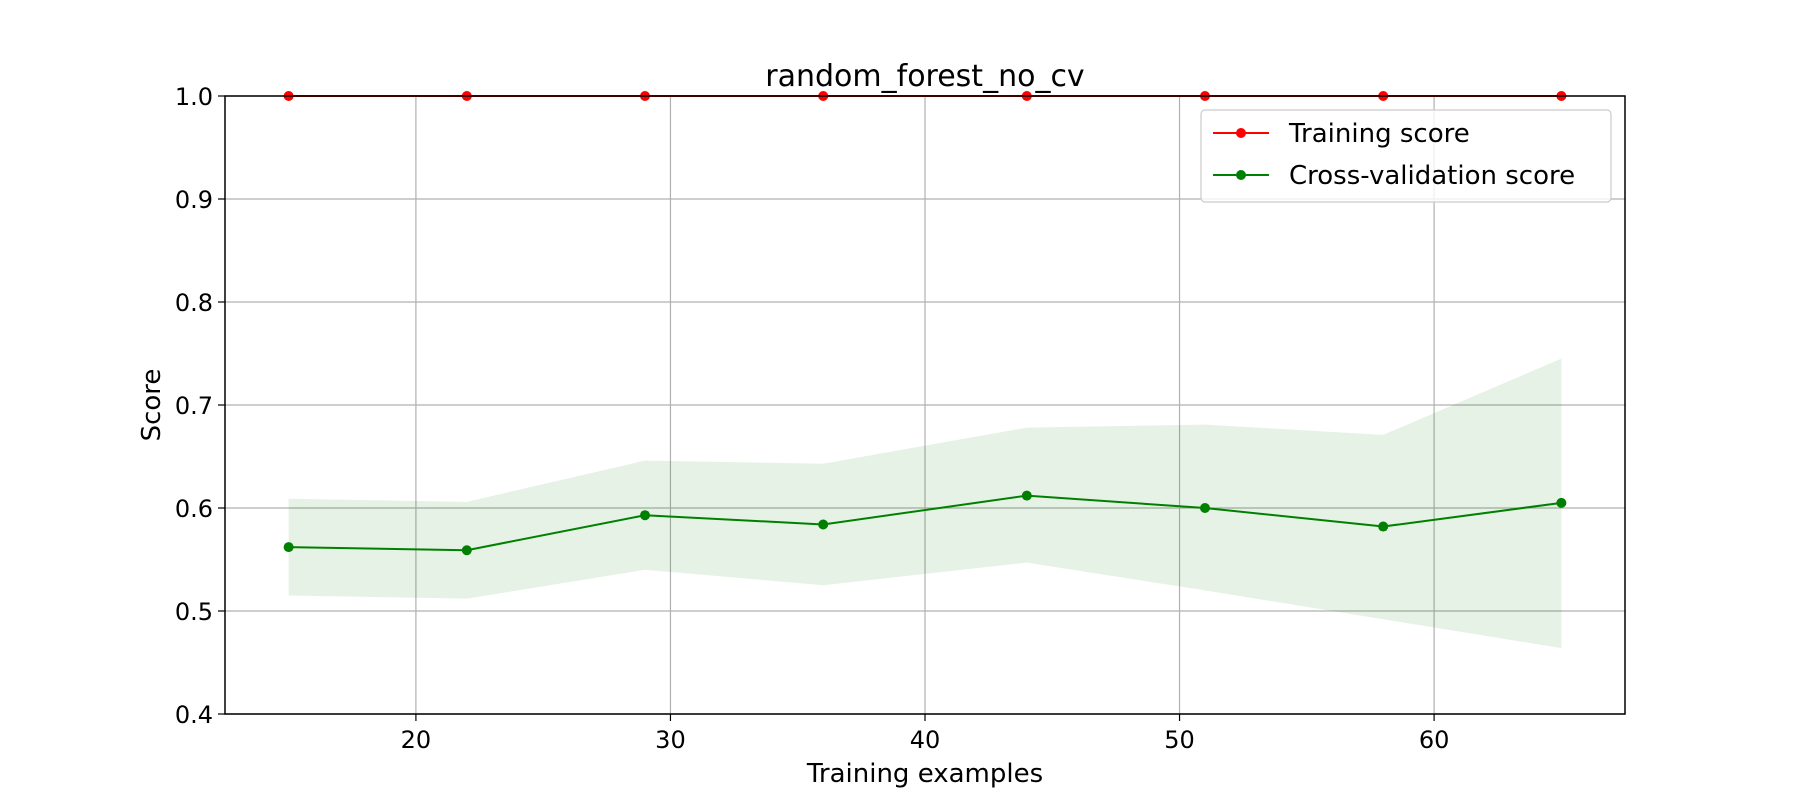 This screenshot has width=1800, height=800. What do you see at coordinates (194, 97) in the screenshot?
I see `y-tick-label: 1.0` at bounding box center [194, 97].